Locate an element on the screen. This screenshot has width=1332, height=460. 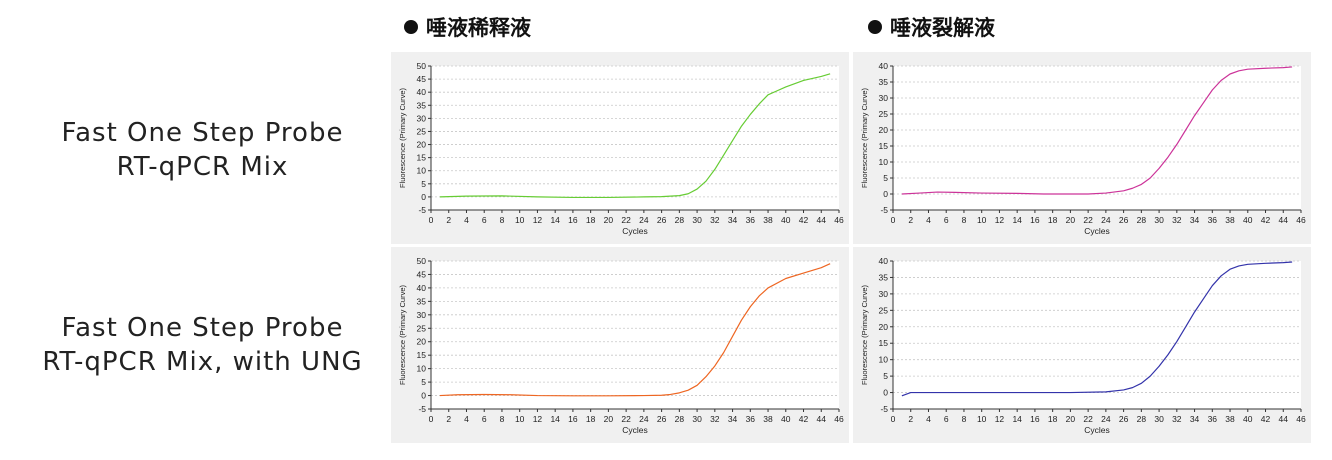
x-tick-label: 14 is located at coordinates (1017, 220).